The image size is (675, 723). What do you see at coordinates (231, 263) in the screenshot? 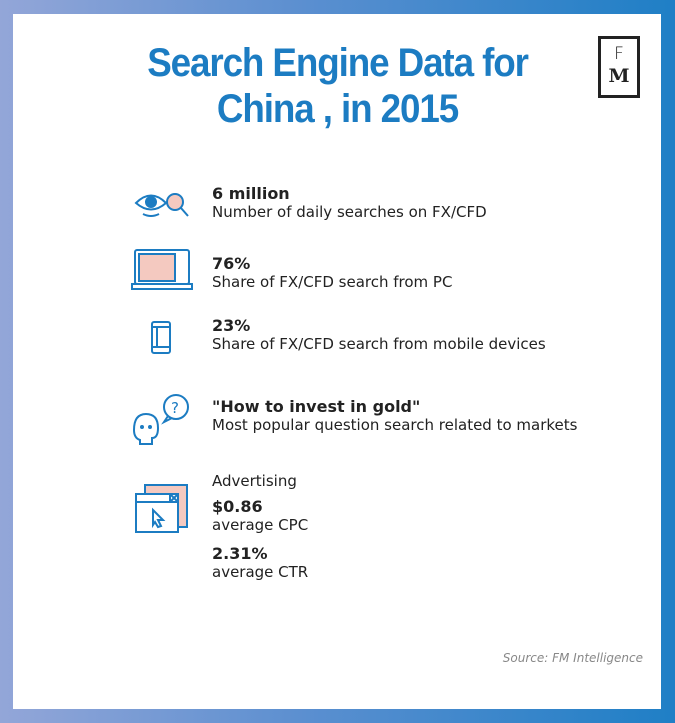
I see `stat-value: 76%` at bounding box center [231, 263].